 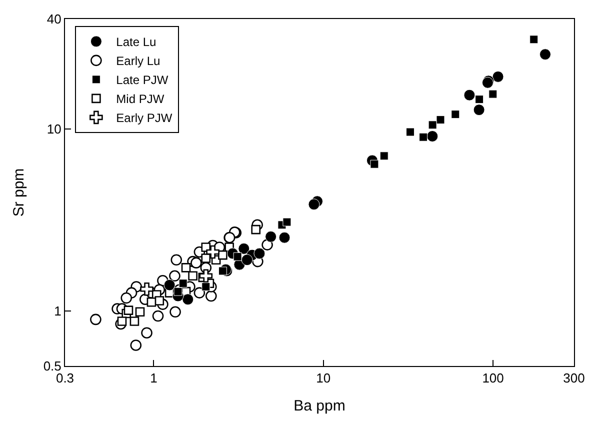 I want to click on y-tick-label: 1, so click(x=58, y=311).